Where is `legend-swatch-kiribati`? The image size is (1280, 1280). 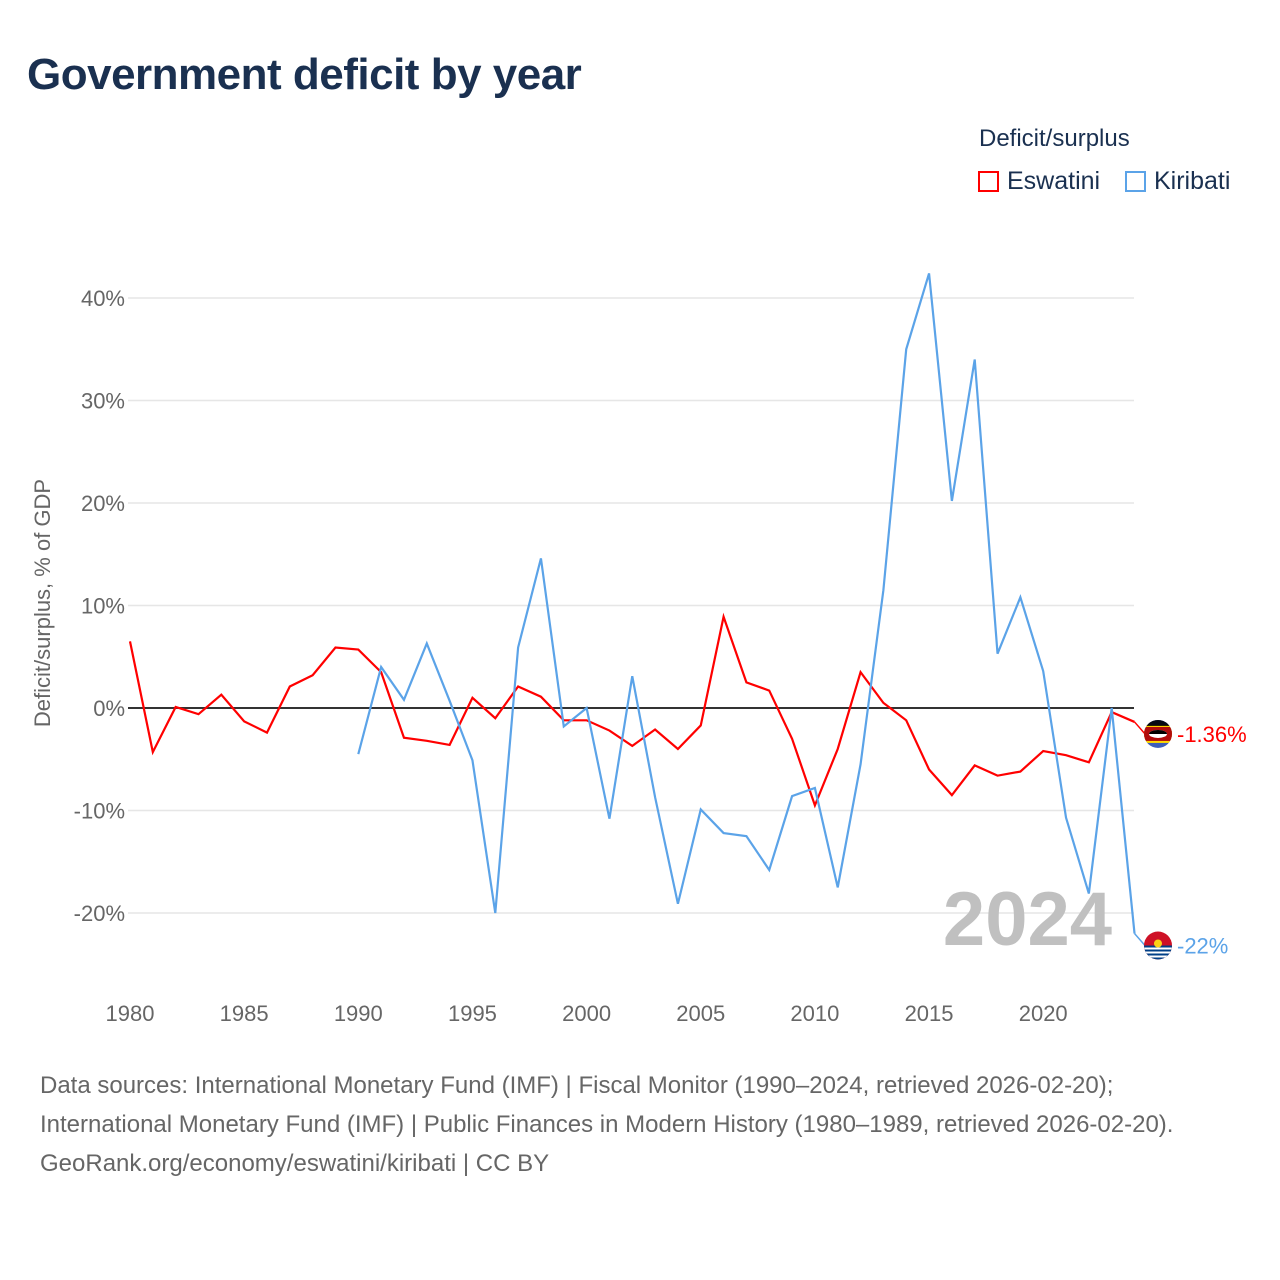
legend-swatch-kiribati is located at coordinates (1135, 181).